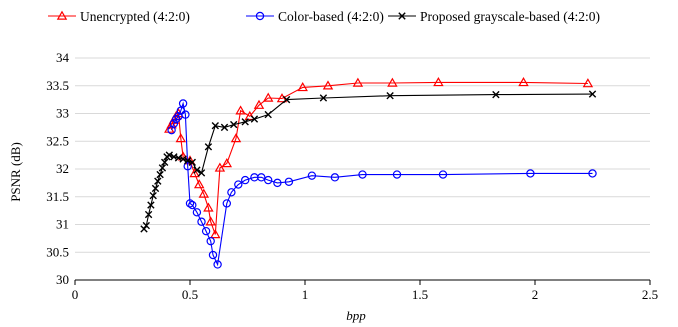 The image size is (678, 327). I want to click on x-tick-label: 0, so click(75, 294).